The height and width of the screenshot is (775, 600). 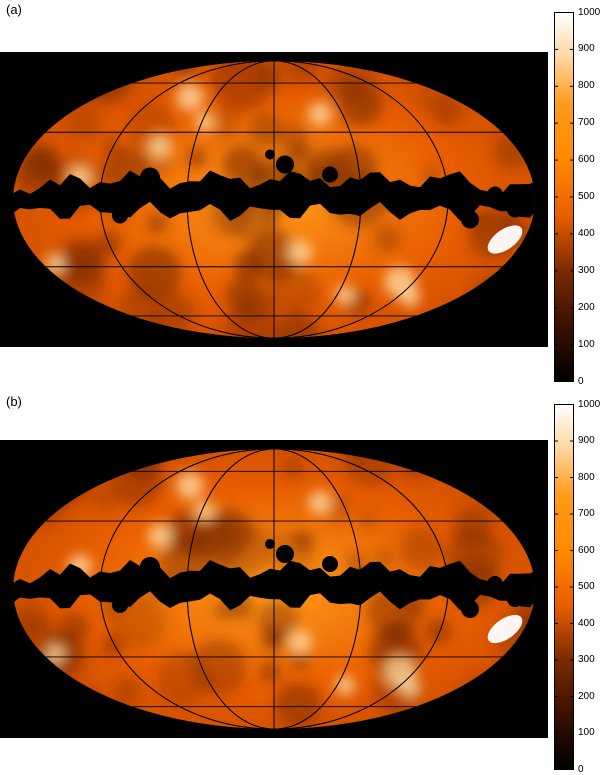 What do you see at coordinates (586, 441) in the screenshot?
I see `b-colorbar-tick-label: 900` at bounding box center [586, 441].